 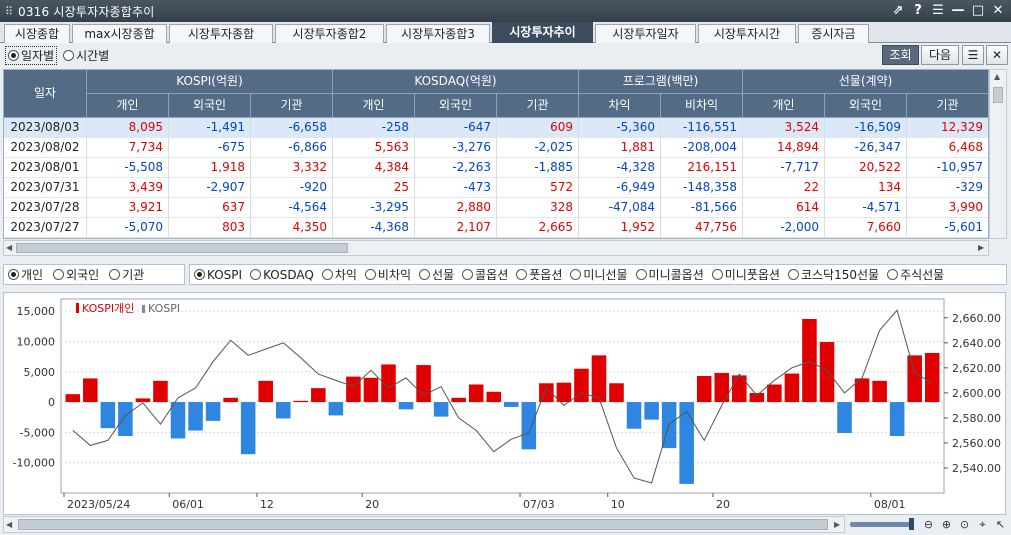 I want to click on scroll-up-icon: ▲, so click(x=997, y=76).